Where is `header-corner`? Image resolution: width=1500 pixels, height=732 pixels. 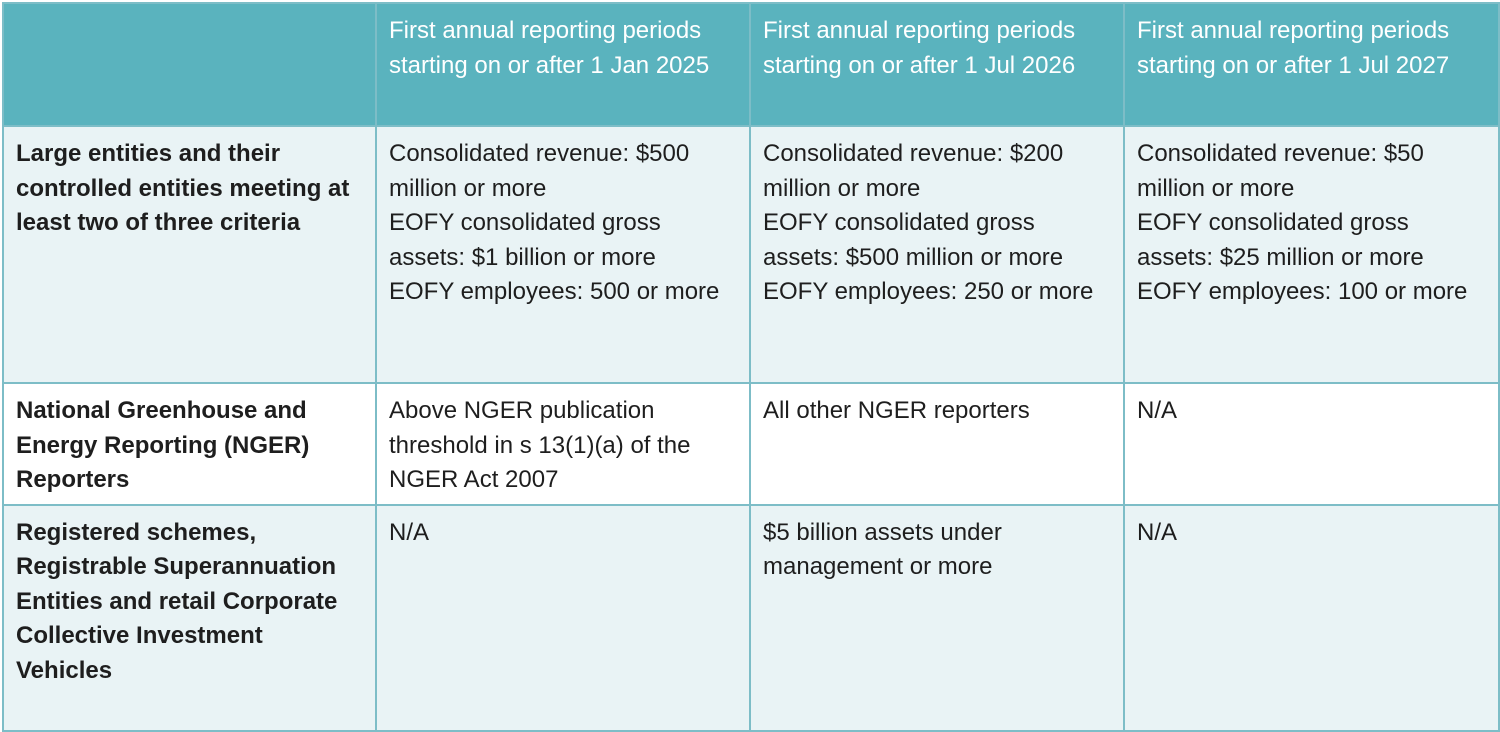
header-corner is located at coordinates (189, 64).